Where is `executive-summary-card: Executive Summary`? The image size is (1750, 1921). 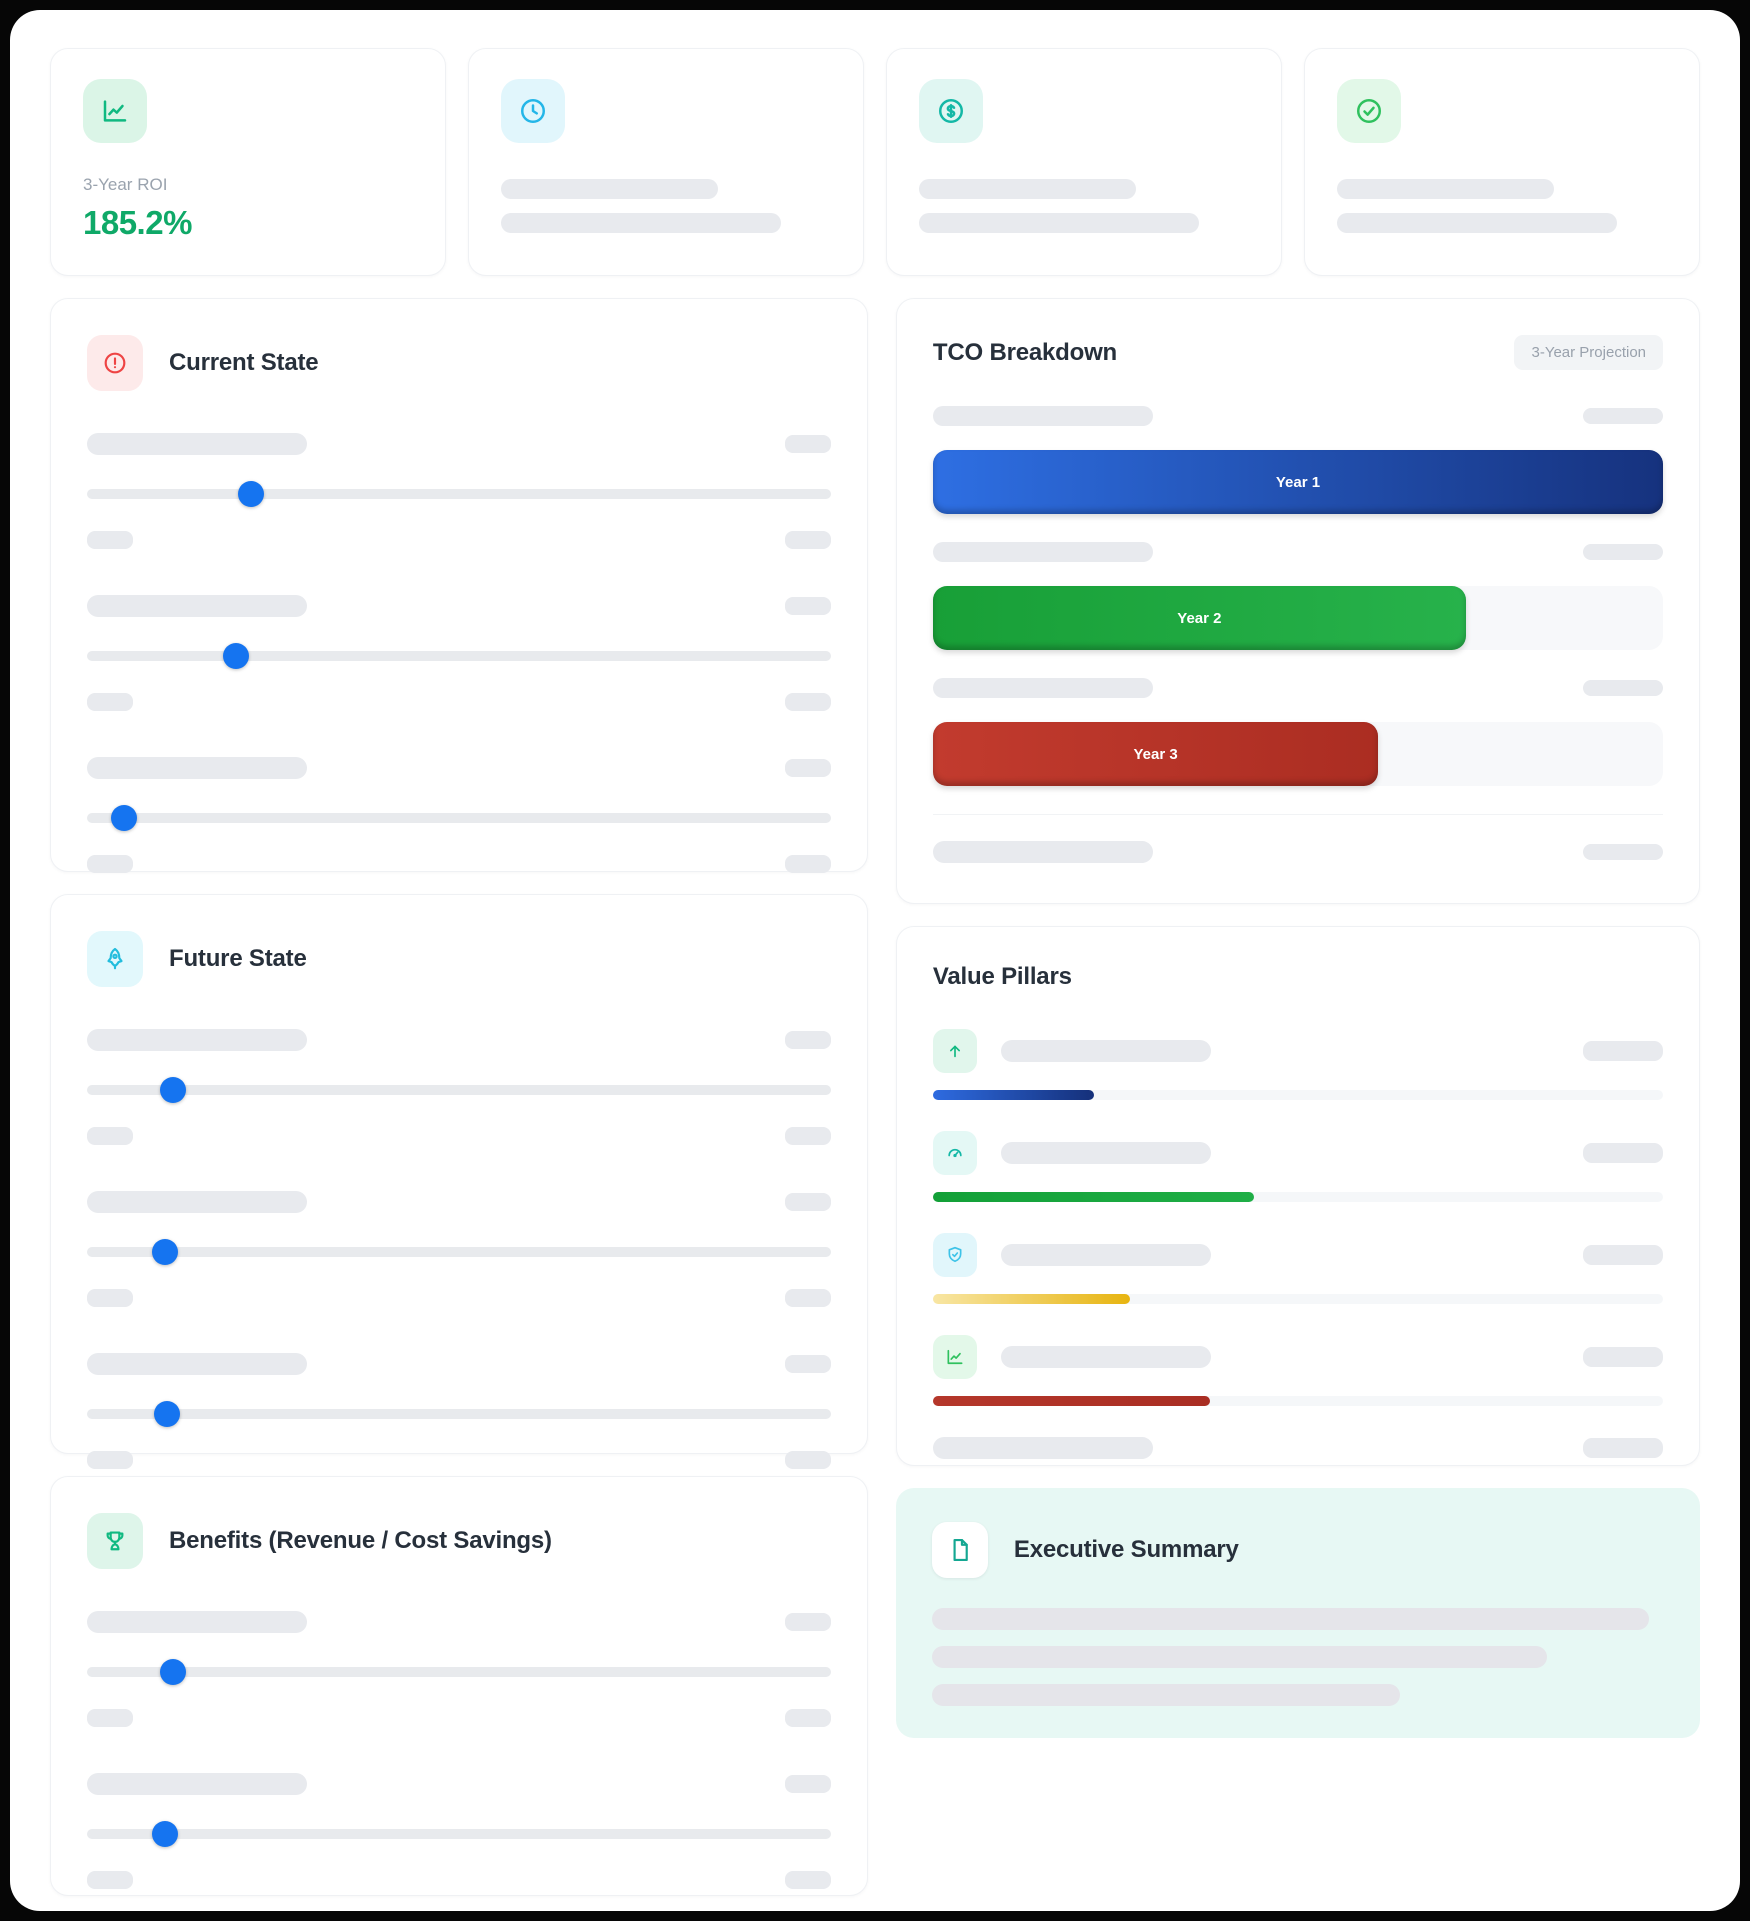
executive-summary-card: Executive Summary is located at coordinates (1297, 1613).